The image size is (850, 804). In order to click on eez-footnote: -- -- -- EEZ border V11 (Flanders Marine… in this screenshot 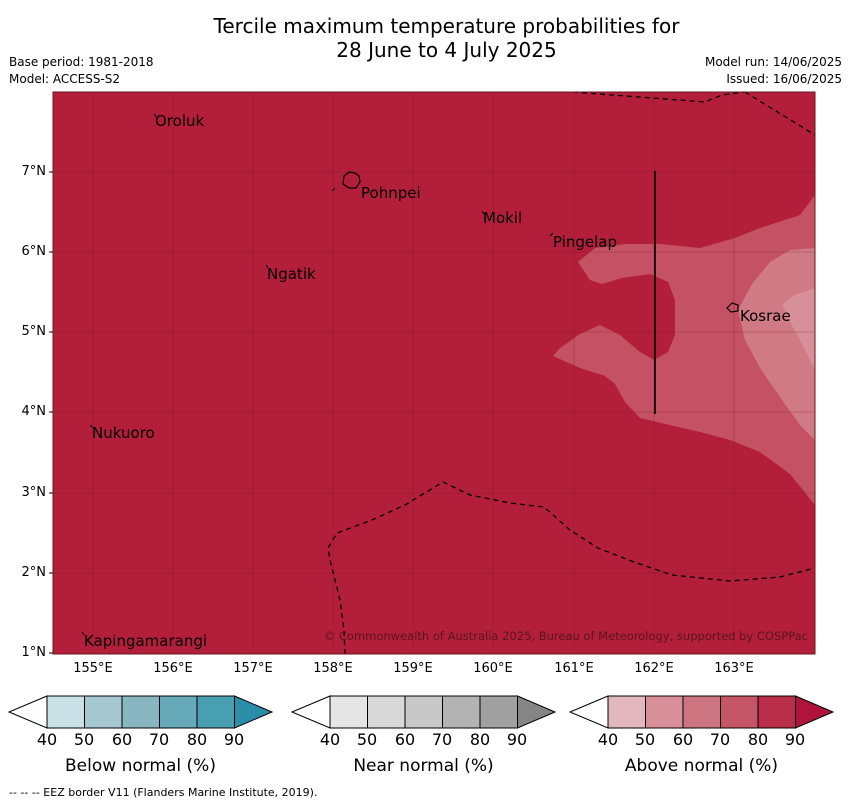, I will do `click(163, 792)`.